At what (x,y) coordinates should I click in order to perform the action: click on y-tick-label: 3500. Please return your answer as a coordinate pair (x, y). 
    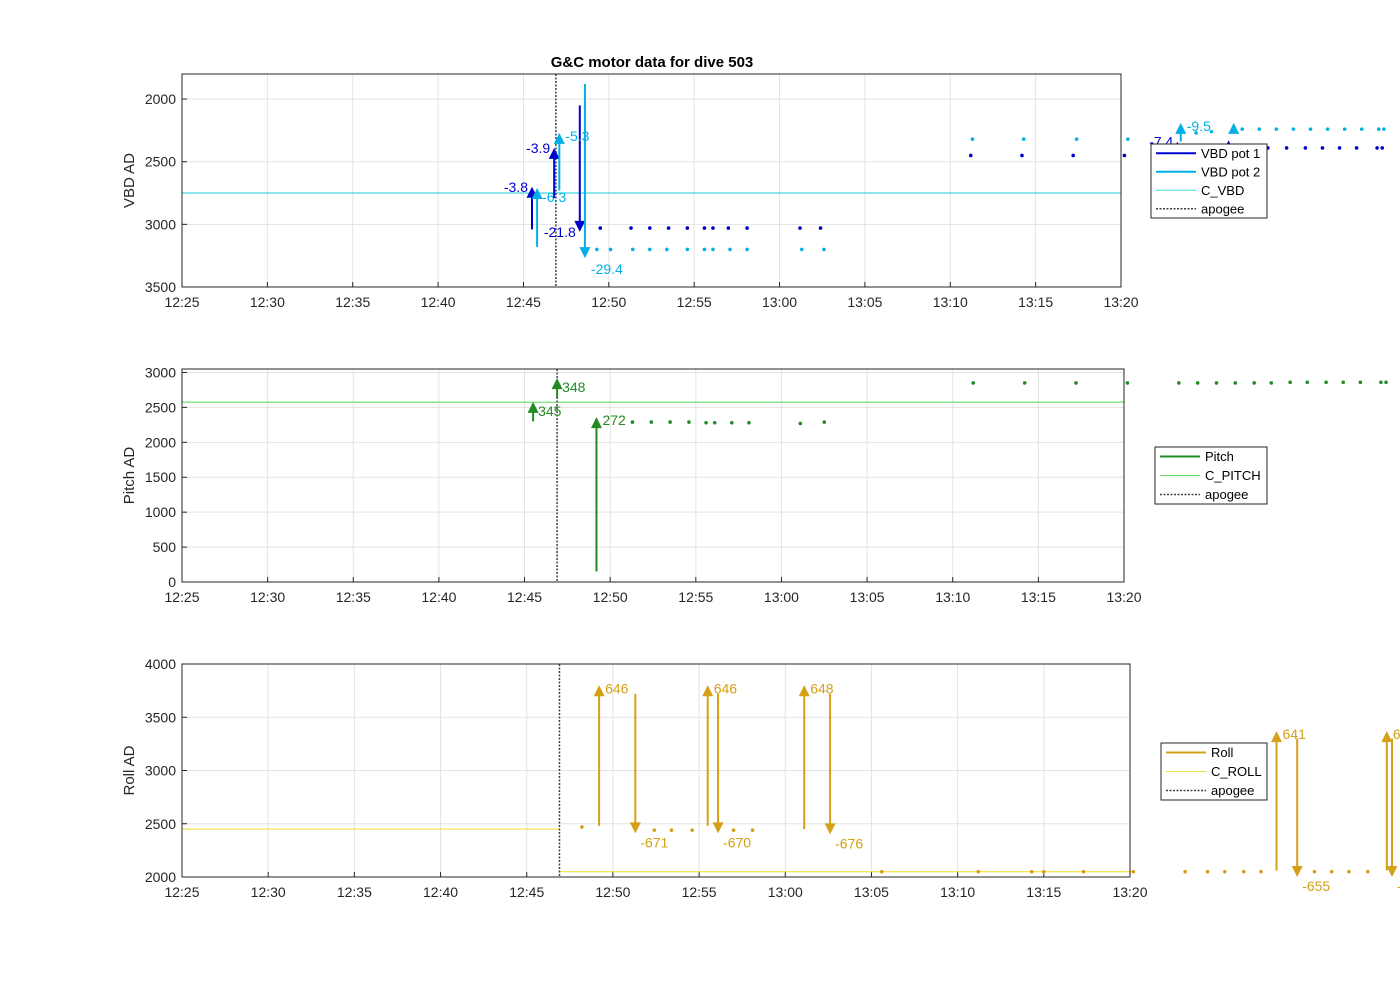
    Looking at the image, I should click on (160, 287).